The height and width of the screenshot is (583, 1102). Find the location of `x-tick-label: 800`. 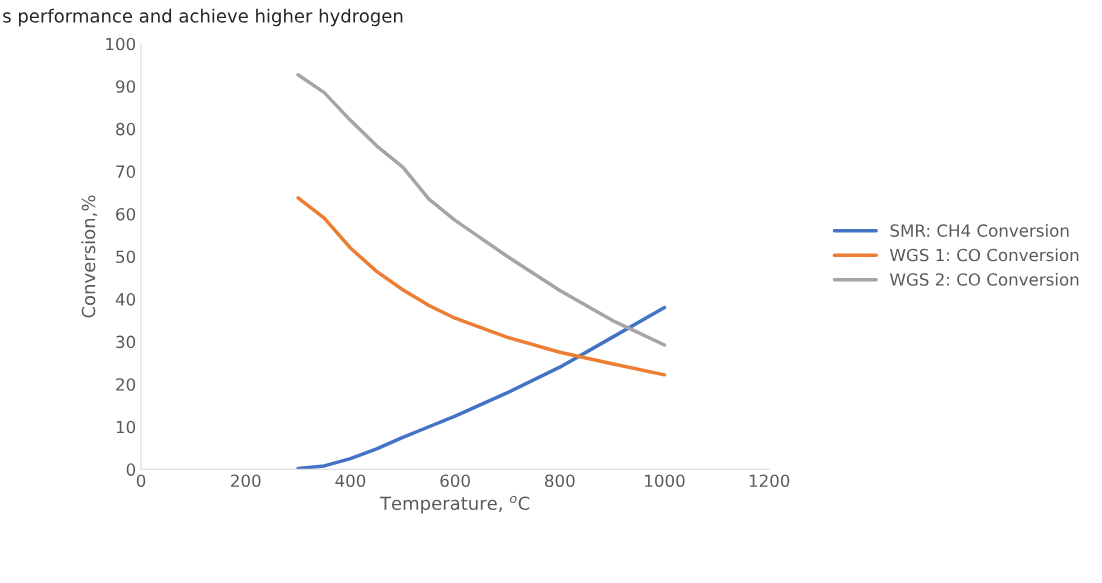

x-tick-label: 800 is located at coordinates (560, 481).